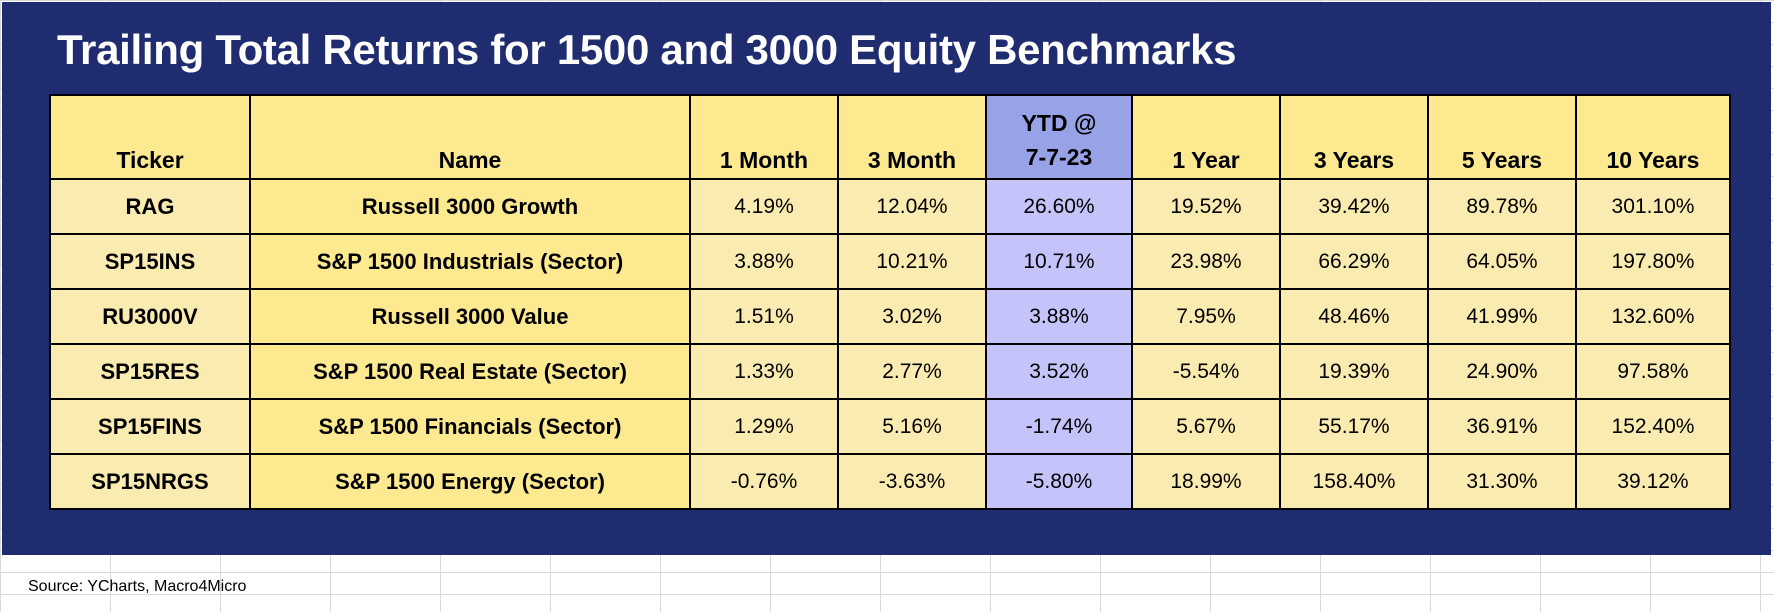 The width and height of the screenshot is (1774, 612). I want to click on col-header-name: Name, so click(470, 137).